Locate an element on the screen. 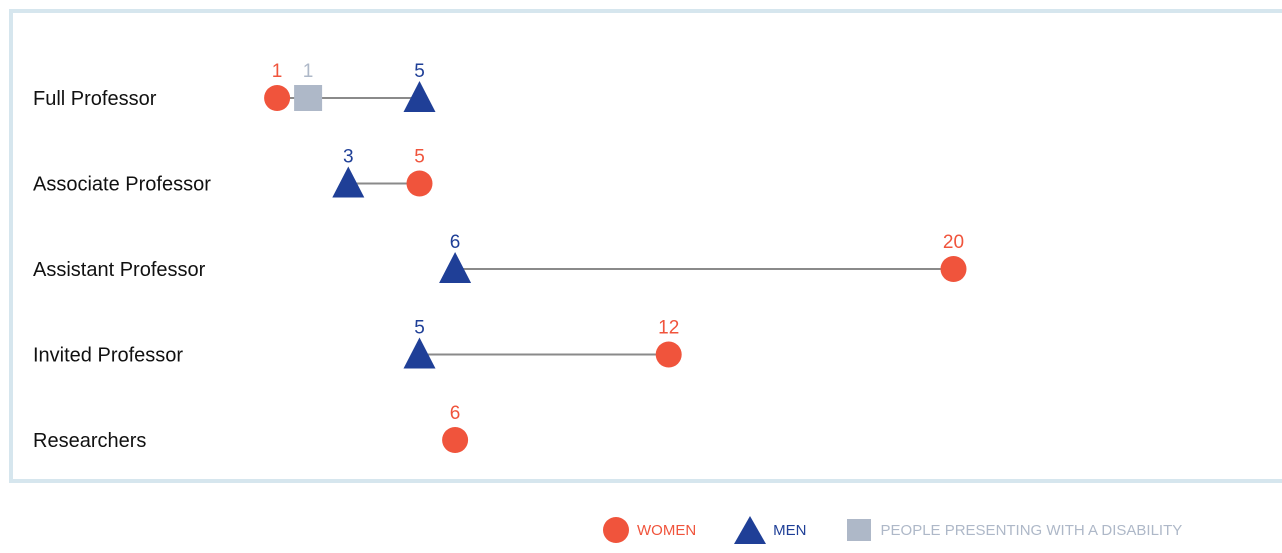  point-women-full-professor is located at coordinates (277, 98).